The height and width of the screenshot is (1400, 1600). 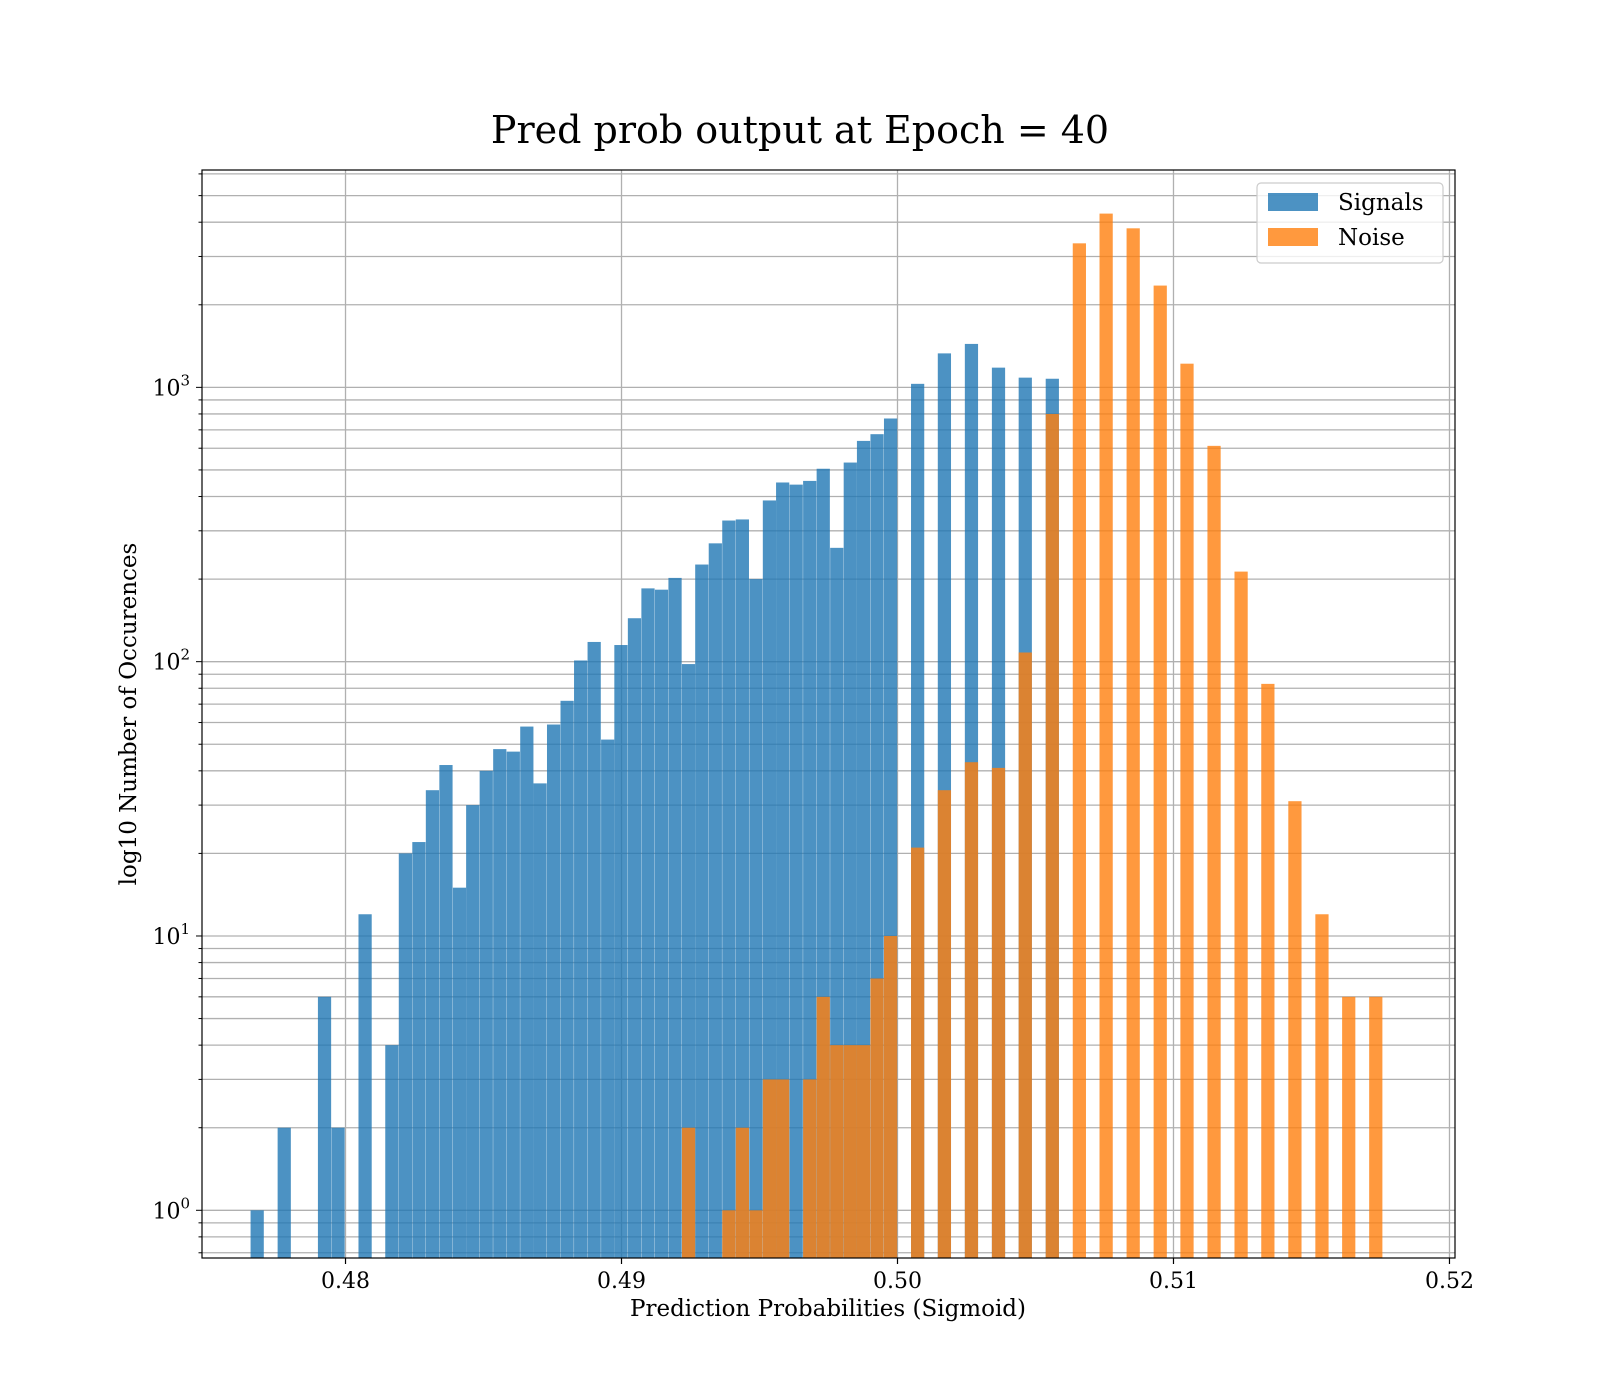 I want to click on y-axis-label: log10 Number of Occurences, so click(x=129, y=714).